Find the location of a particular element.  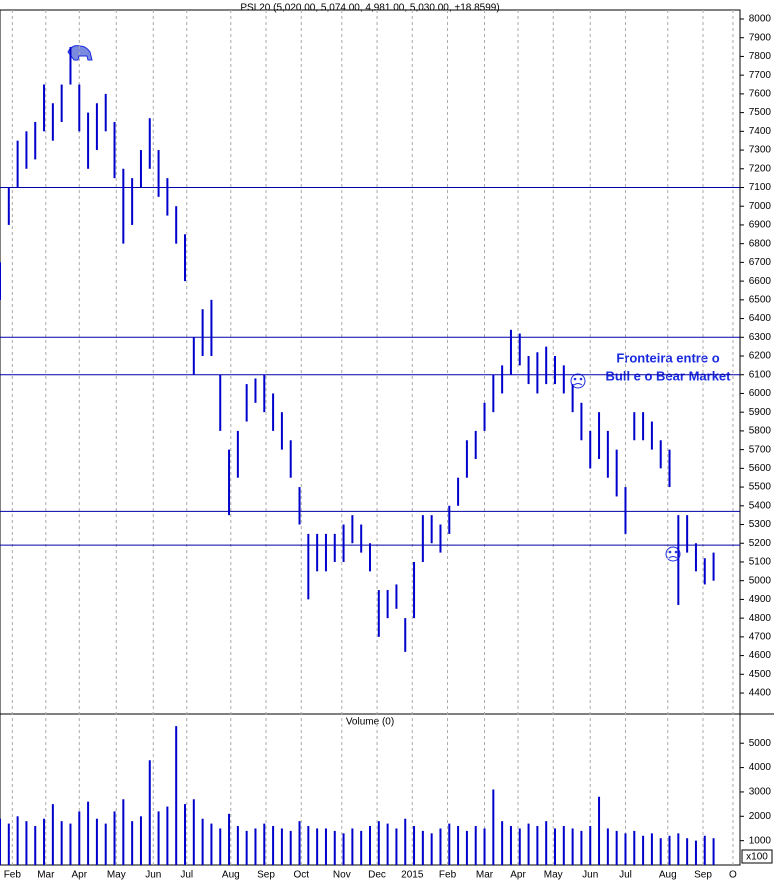

unit-box is located at coordinates (757, 856).